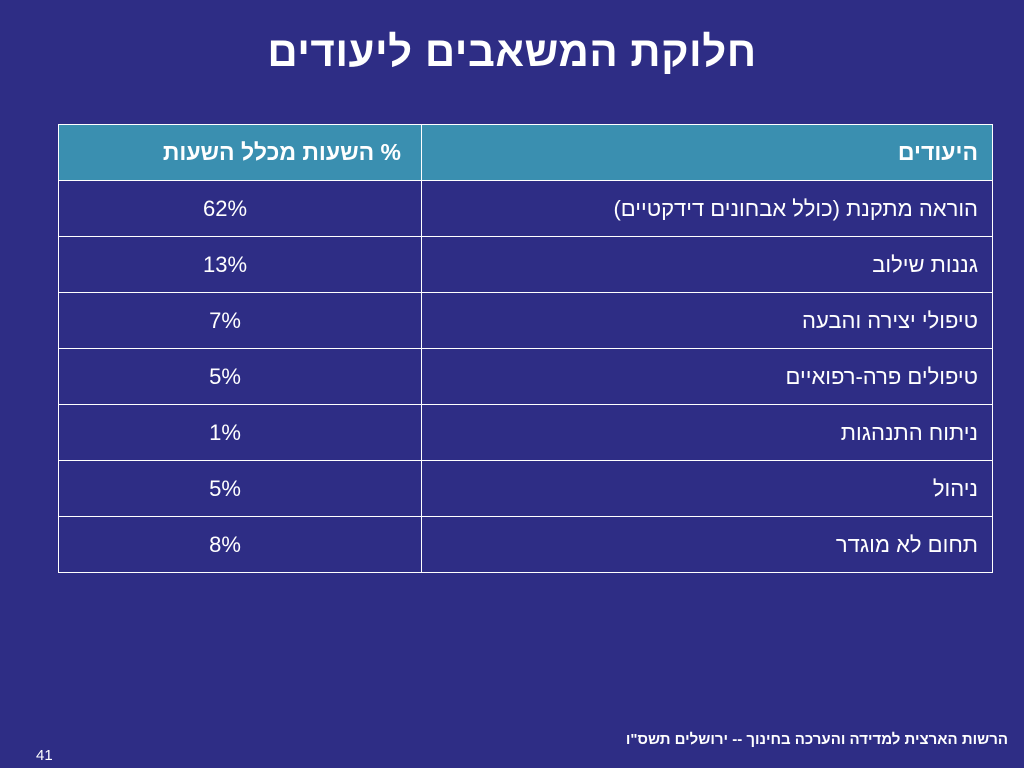 The height and width of the screenshot is (768, 1024). What do you see at coordinates (707, 208) in the screenshot?
I see `row-purpose: הוראה מתקנת (כולל אבחונים דידקטיים)` at bounding box center [707, 208].